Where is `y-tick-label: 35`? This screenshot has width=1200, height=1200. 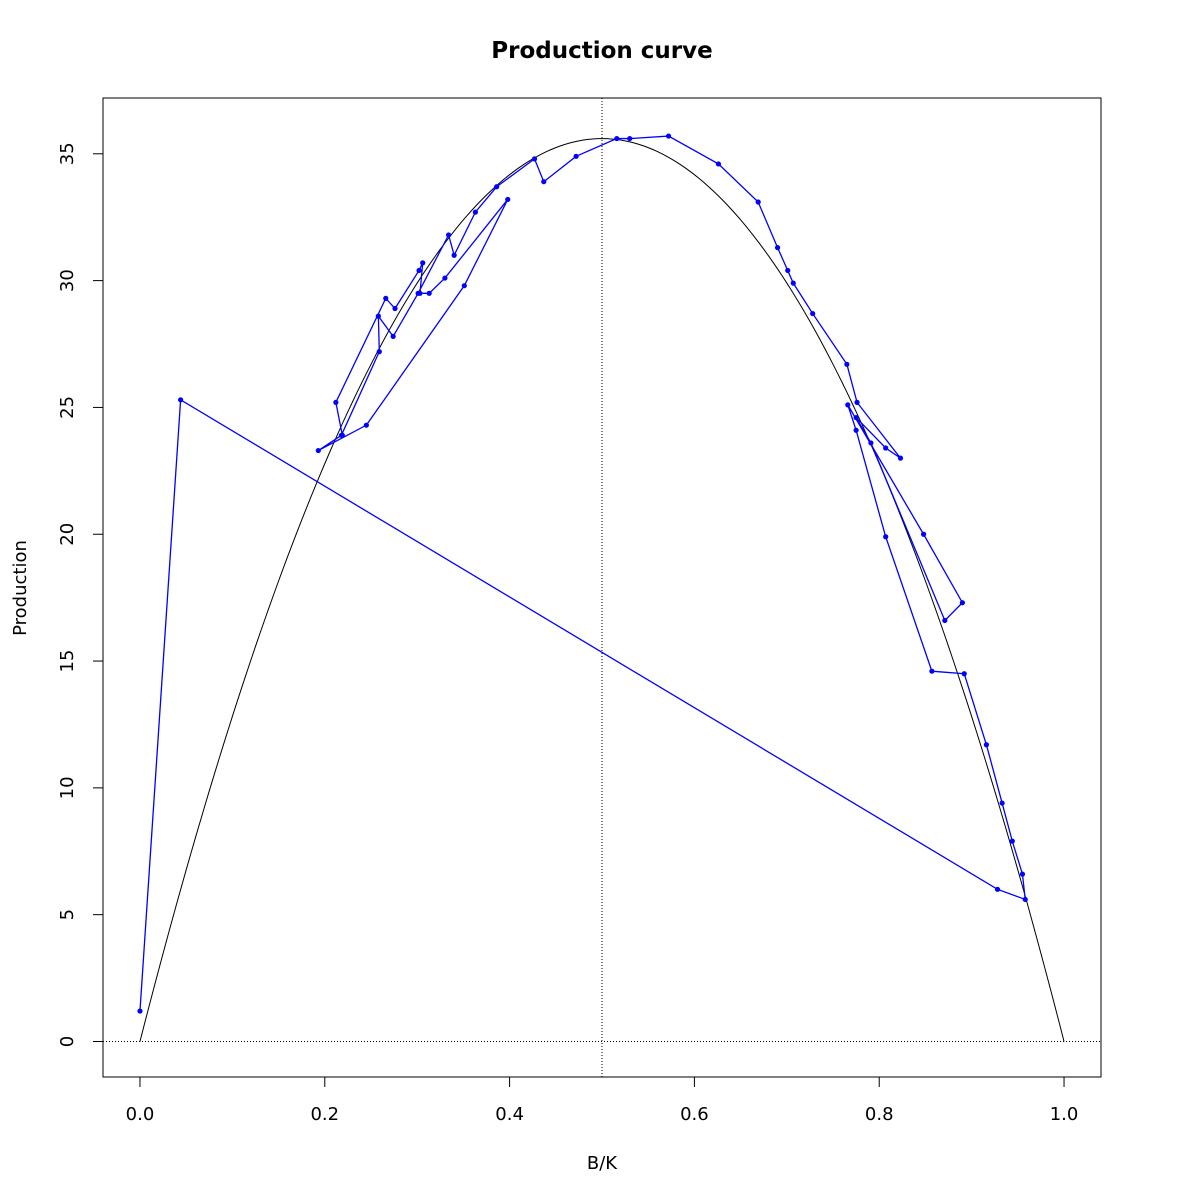
y-tick-label: 35 is located at coordinates (67, 153).